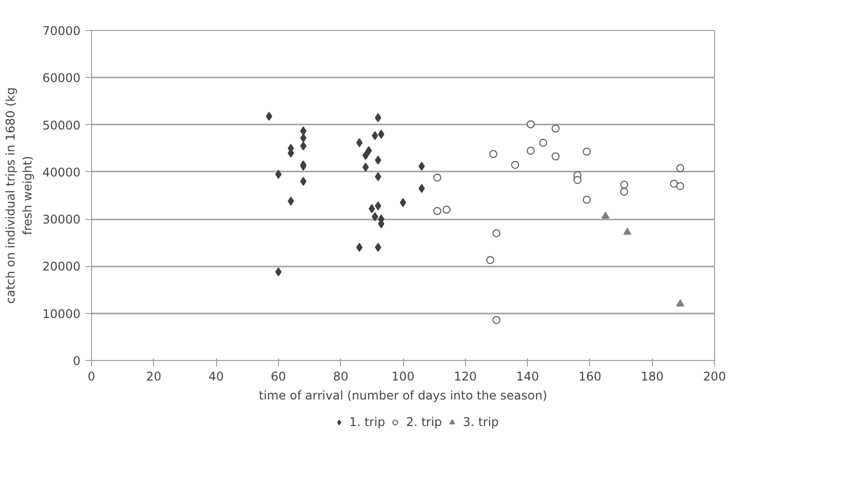 The height and width of the screenshot is (501, 864). I want to click on legend-label: 1. trip, so click(367, 422).